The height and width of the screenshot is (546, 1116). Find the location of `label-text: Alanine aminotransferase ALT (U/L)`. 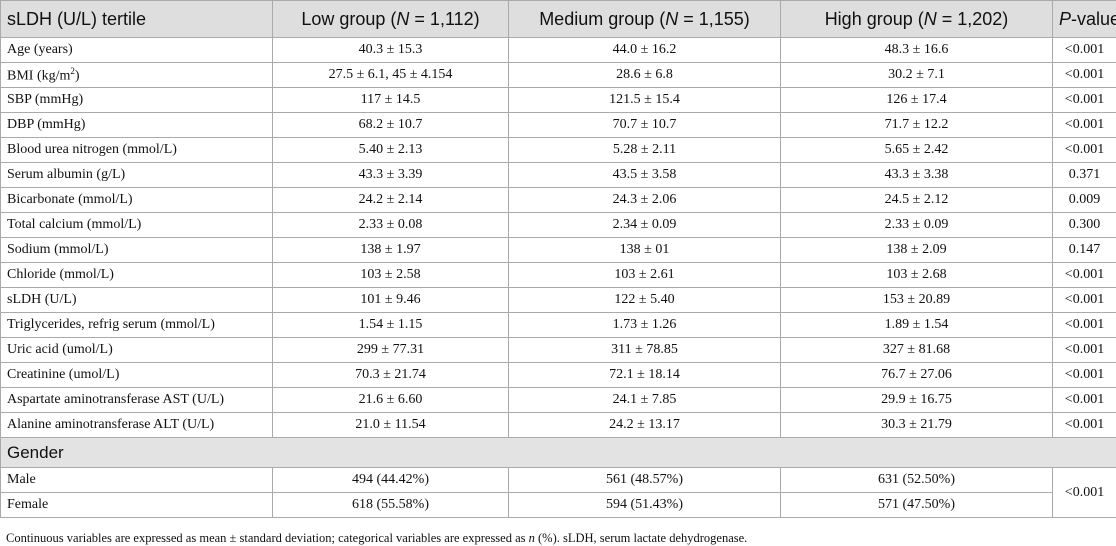

label-text: Alanine aminotransferase ALT (U/L) is located at coordinates (111, 424).